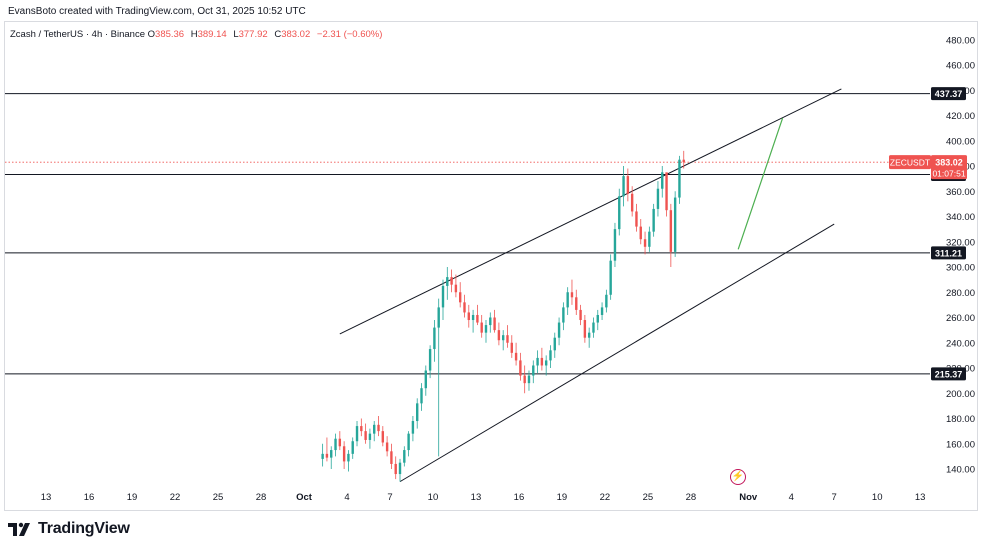 The height and width of the screenshot is (554, 984). Describe the element at coordinates (960, 141) in the screenshot. I see `y-tick-label: 400.00` at that location.